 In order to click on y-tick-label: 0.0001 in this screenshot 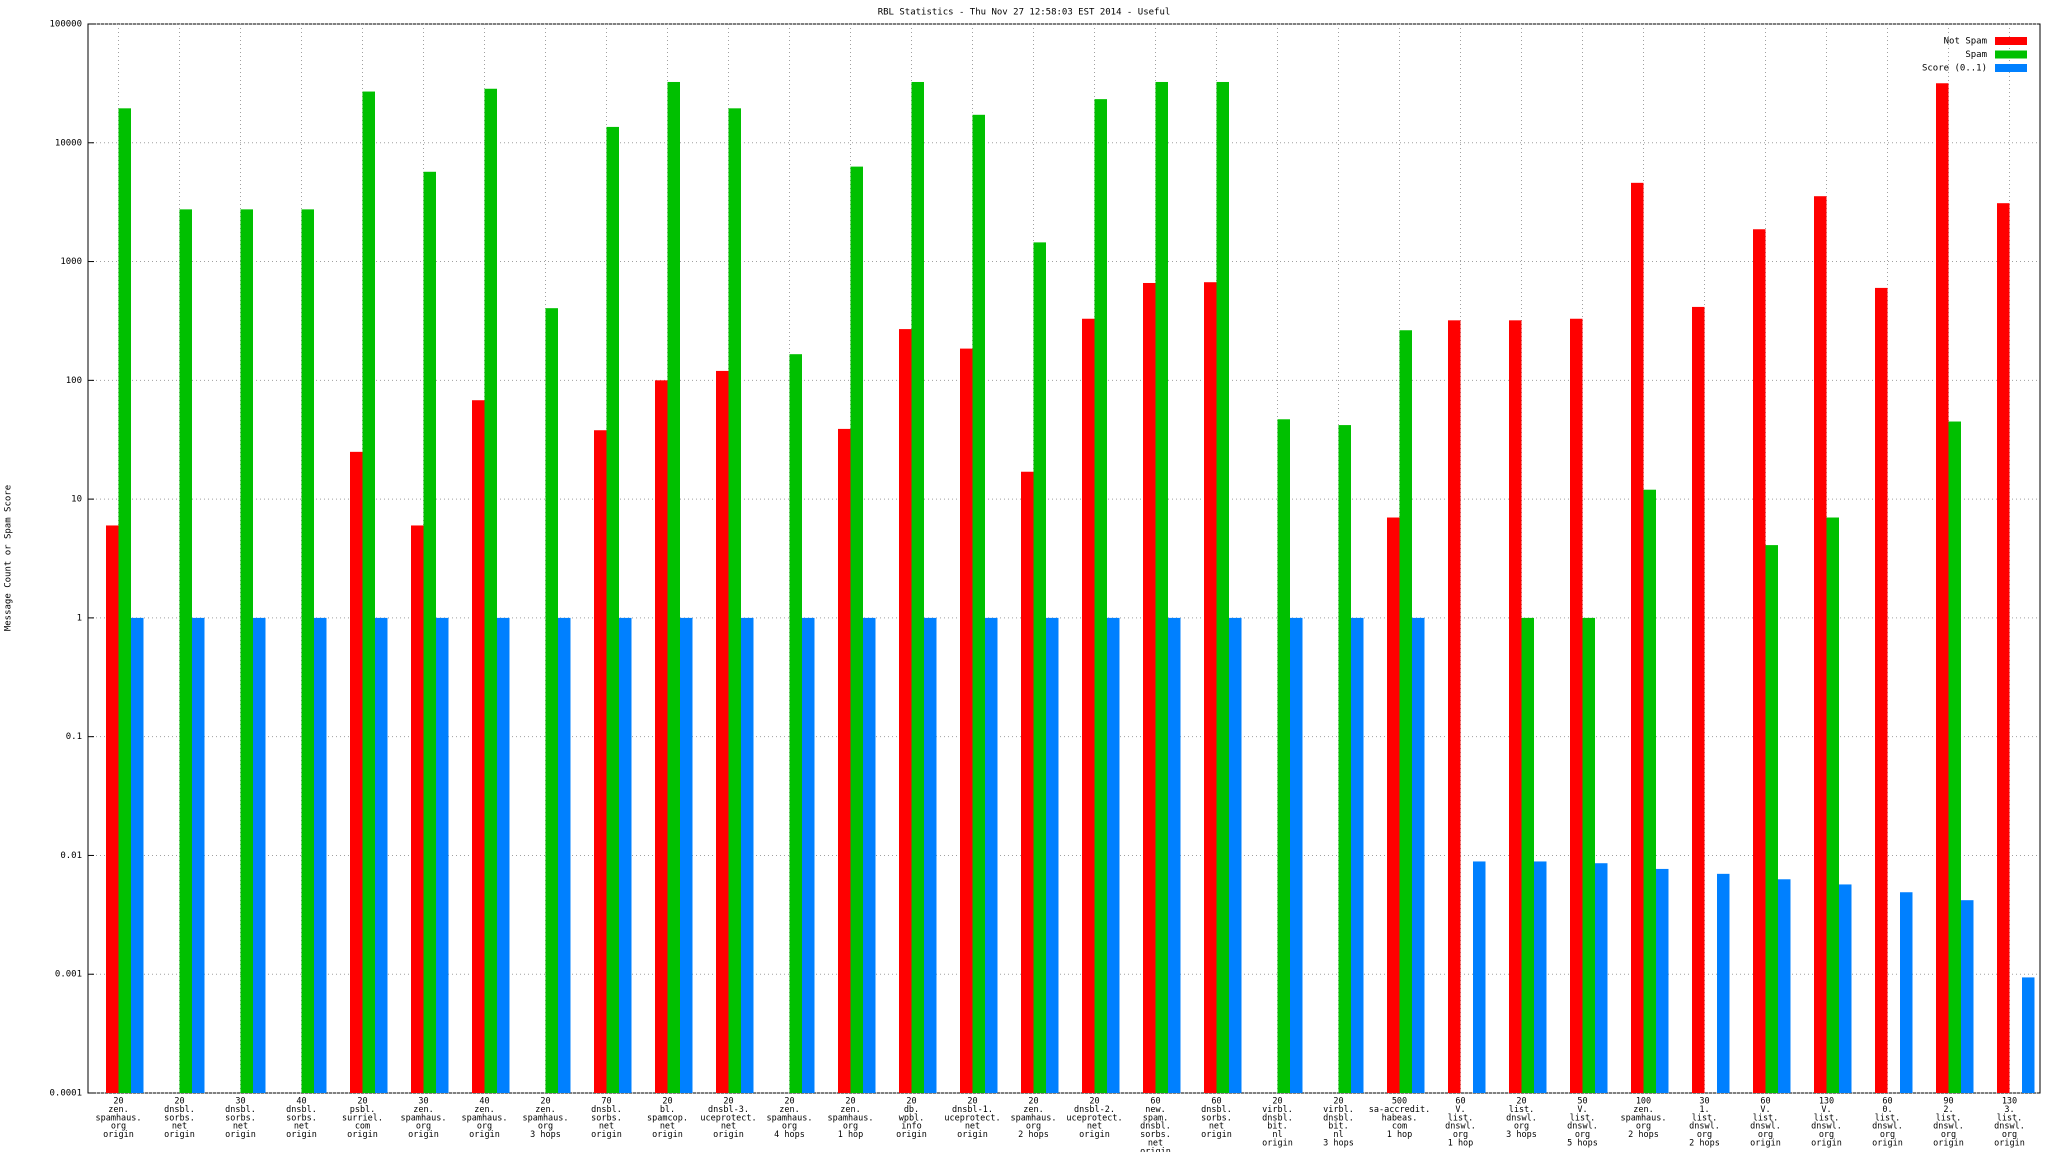, I will do `click(65, 1094)`.